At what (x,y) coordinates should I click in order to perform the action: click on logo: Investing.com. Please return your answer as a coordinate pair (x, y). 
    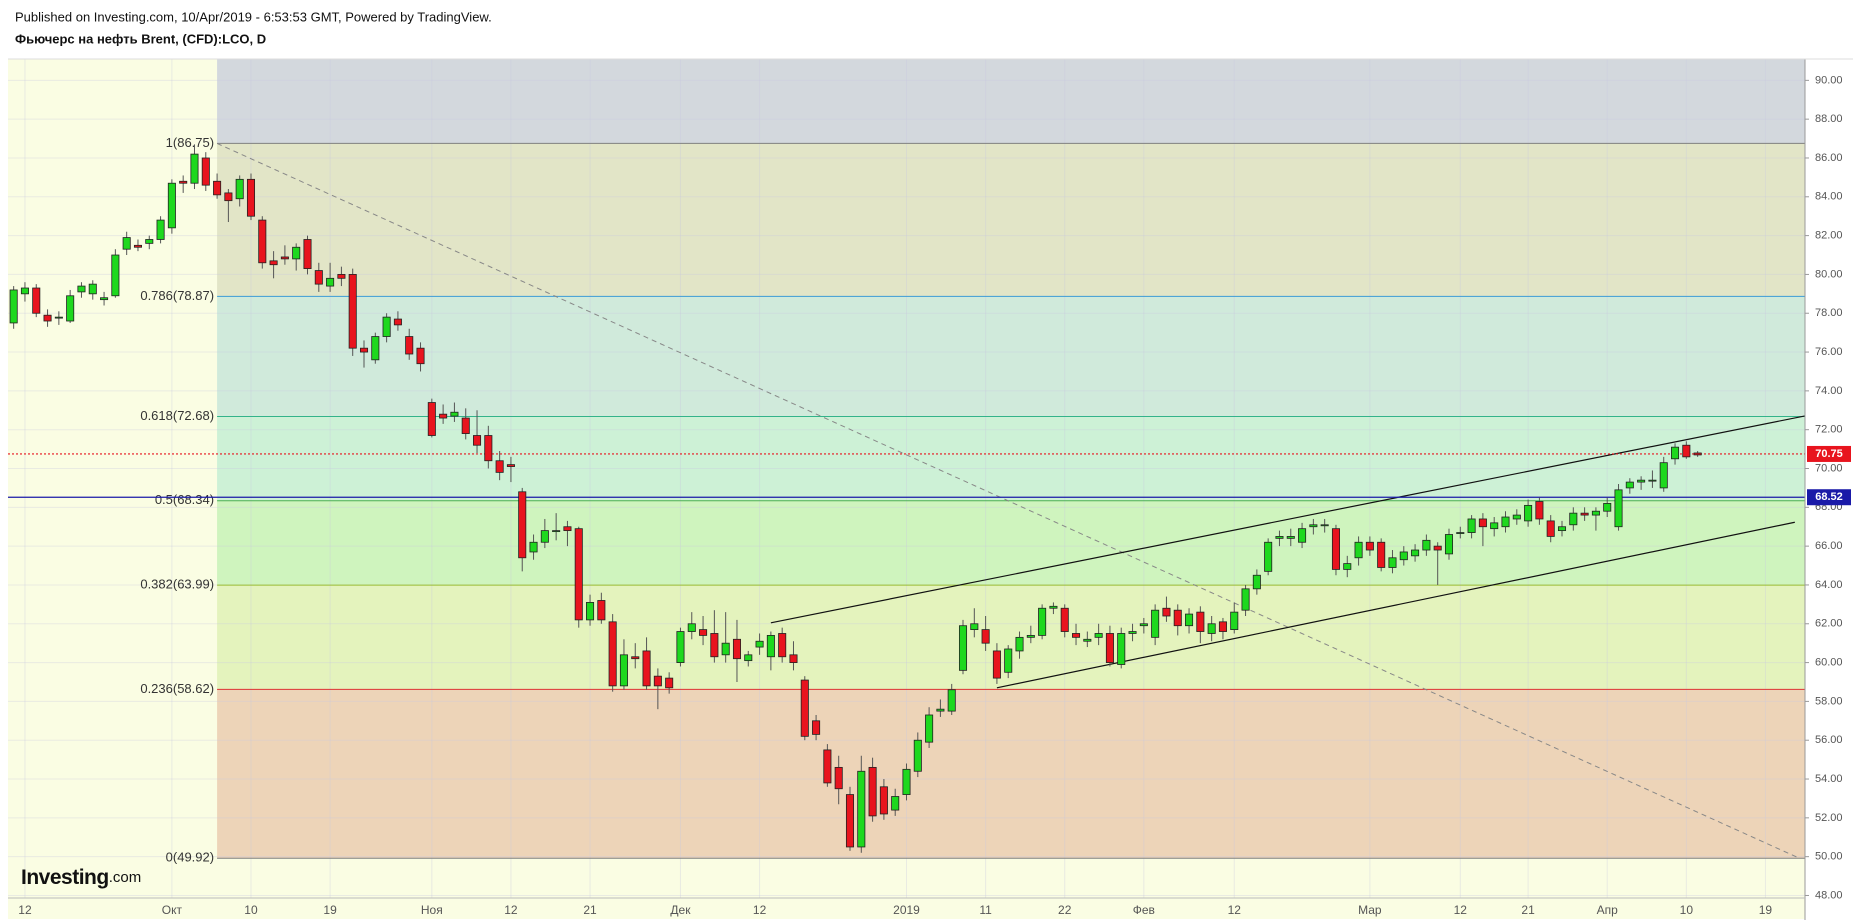
    Looking at the image, I should click on (81, 877).